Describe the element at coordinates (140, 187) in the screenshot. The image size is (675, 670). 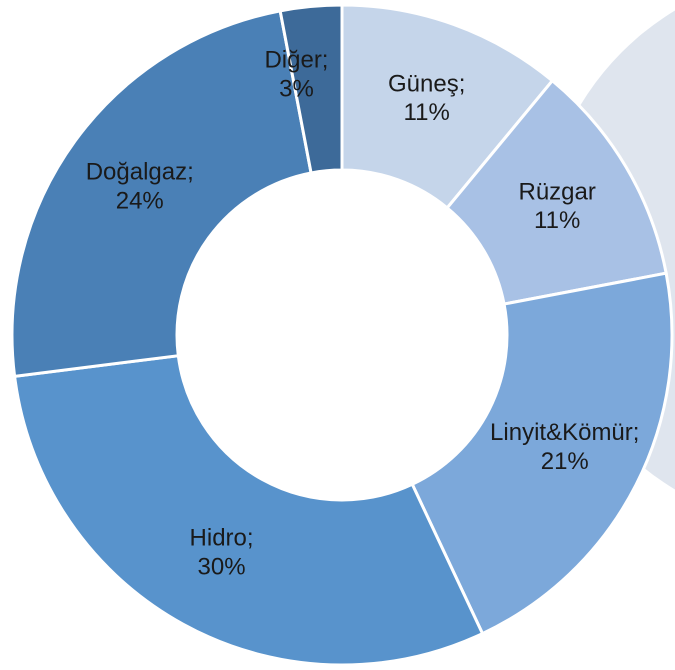
I see `data-label: Doğalgaz; 24%` at that location.